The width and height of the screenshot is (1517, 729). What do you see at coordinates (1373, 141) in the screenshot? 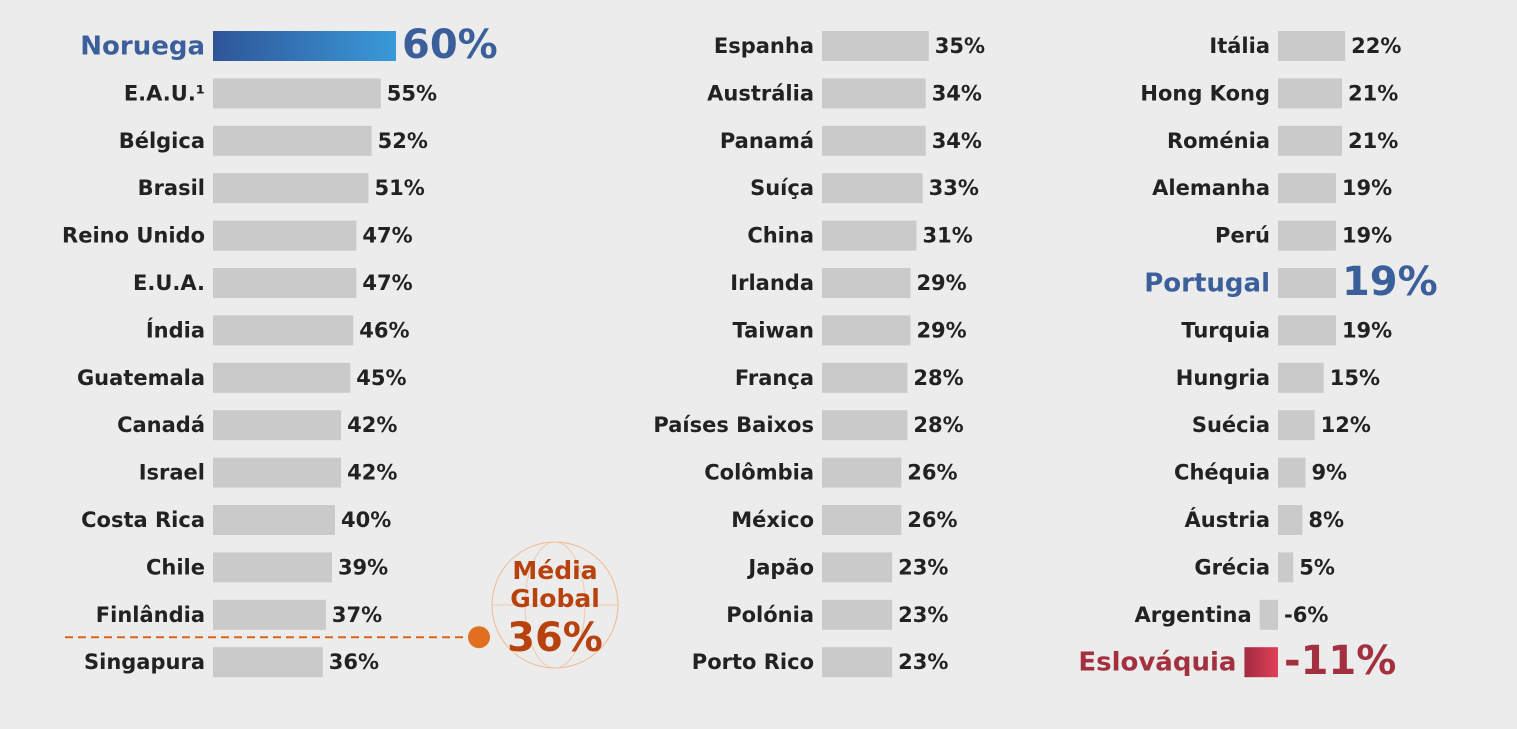
I see `value-label: 21%` at bounding box center [1373, 141].